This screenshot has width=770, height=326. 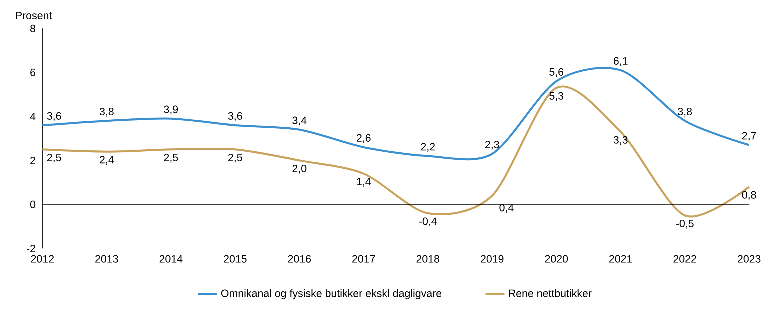 What do you see at coordinates (507, 208) in the screenshot?
I see `data-label: 0,4` at bounding box center [507, 208].